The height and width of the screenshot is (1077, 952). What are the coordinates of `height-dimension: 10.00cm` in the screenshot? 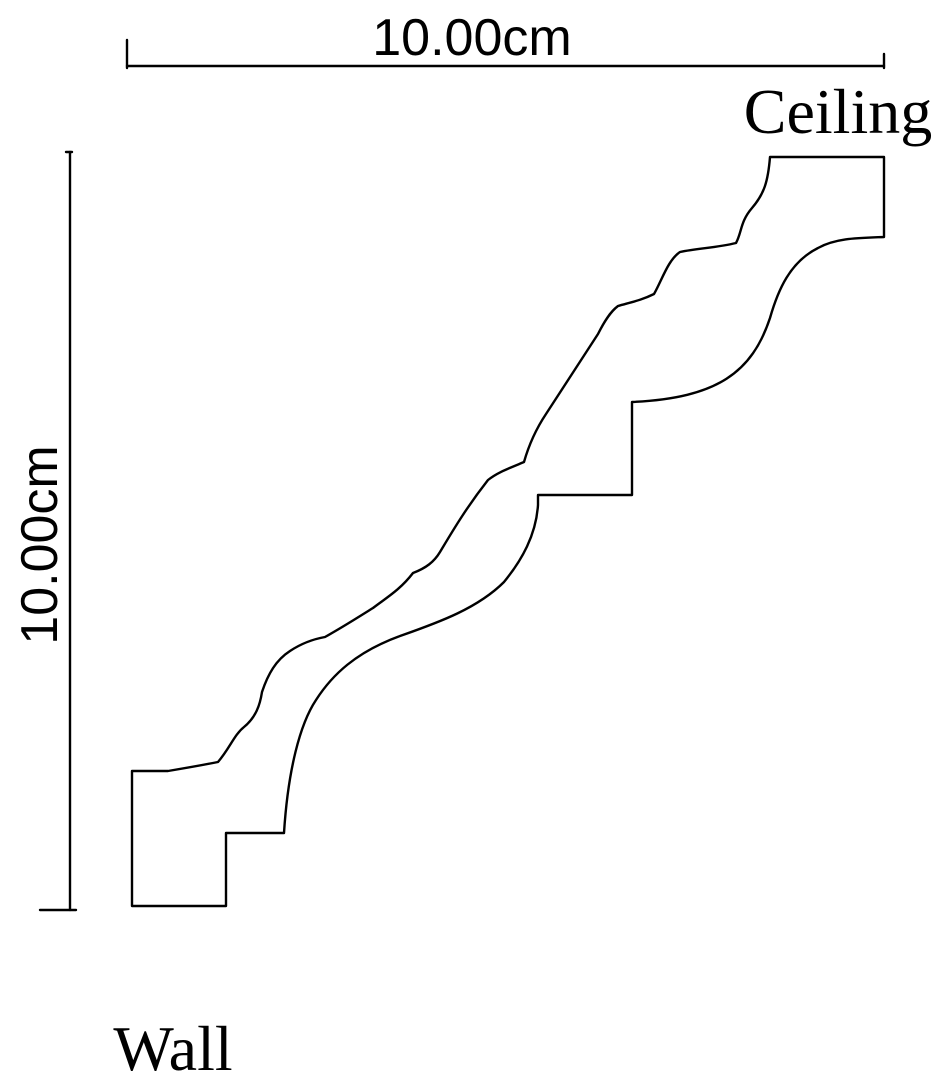 It's located at (44, 531).